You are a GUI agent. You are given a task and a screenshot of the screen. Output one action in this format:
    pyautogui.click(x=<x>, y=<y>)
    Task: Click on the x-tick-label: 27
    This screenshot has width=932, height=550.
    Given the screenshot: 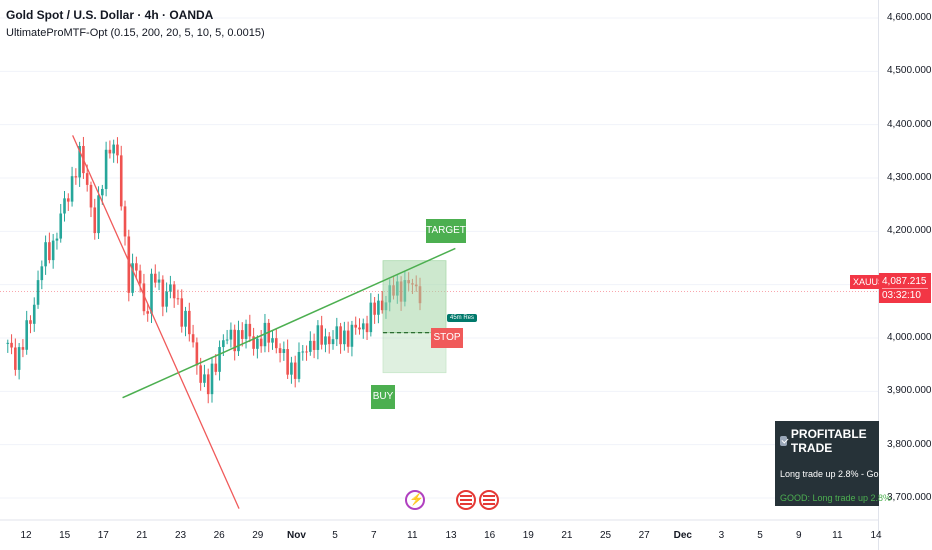 What is the action you would take?
    pyautogui.click(x=644, y=535)
    